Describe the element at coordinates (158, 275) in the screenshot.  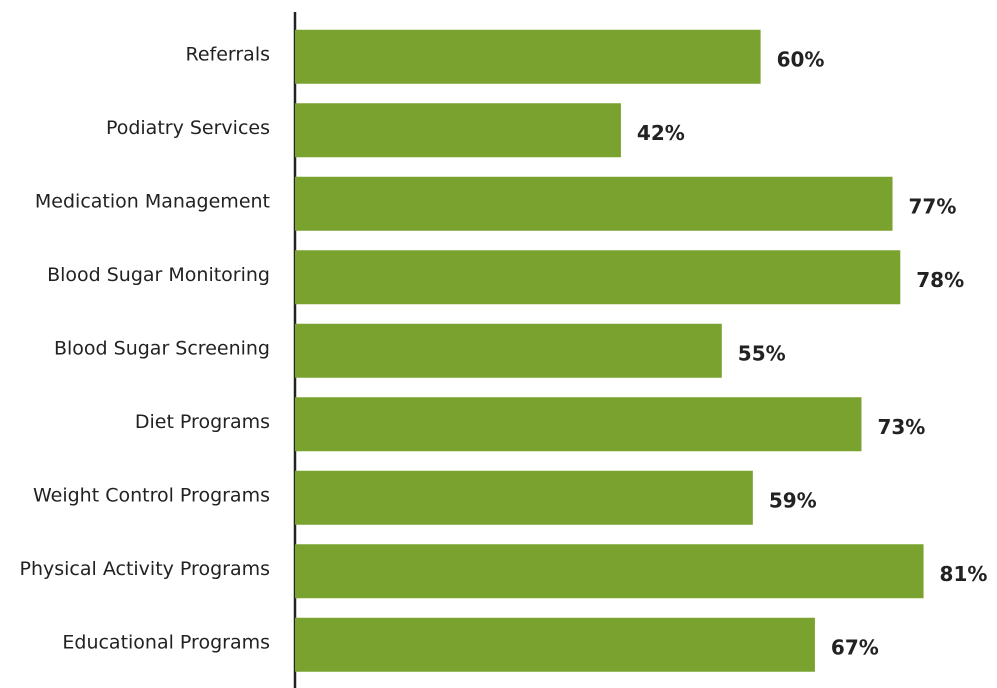
I see `category-label: Blood Sugar Monitoring` at that location.